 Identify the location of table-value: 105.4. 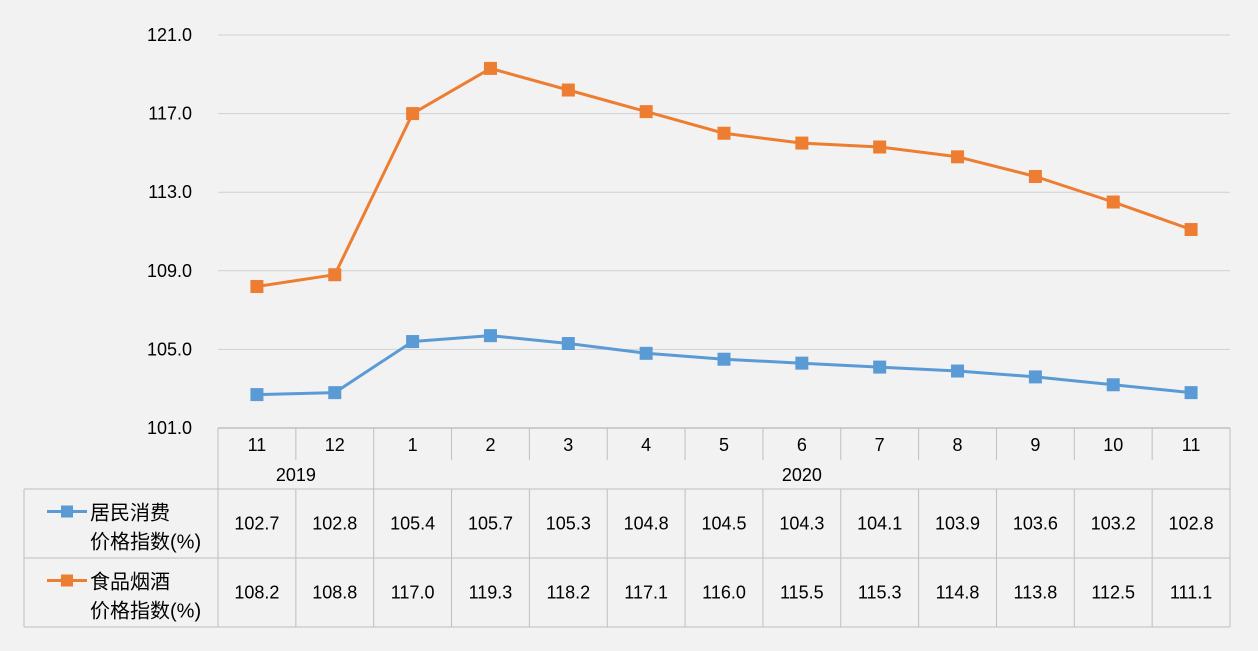
(412, 524).